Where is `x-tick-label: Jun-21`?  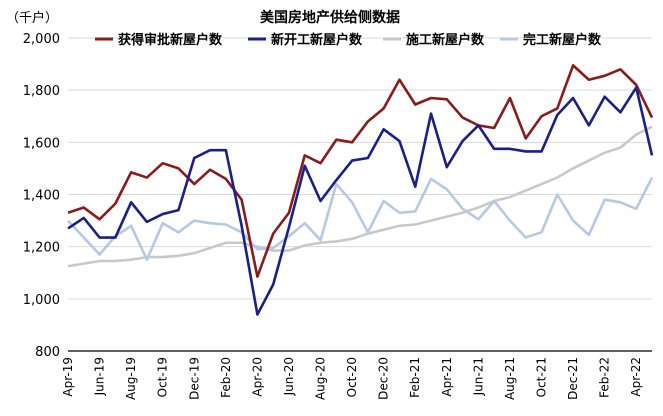 x-tick-label: Jun-21 is located at coordinates (478, 376).